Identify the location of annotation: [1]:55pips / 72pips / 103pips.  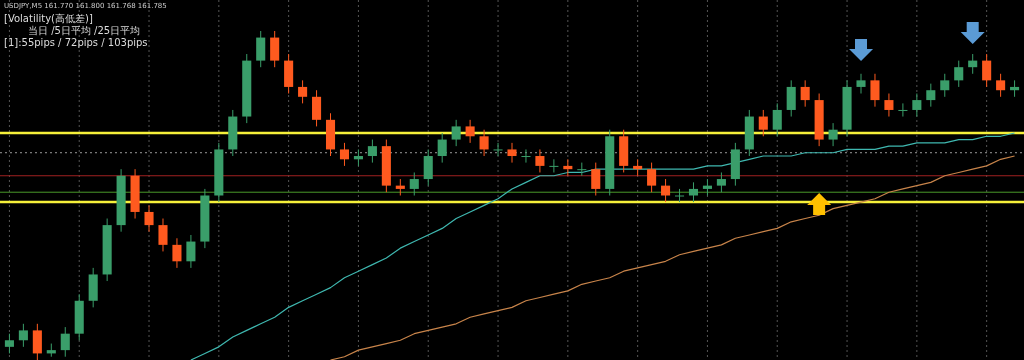
(76, 42).